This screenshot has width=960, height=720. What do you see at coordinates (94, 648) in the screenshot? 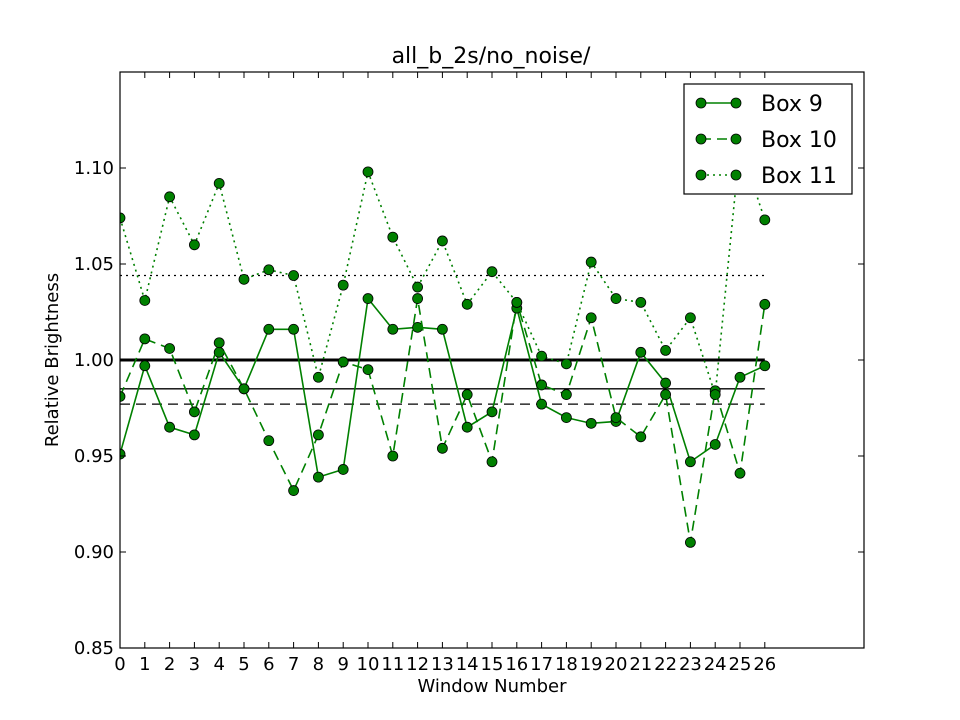
I see `y-tick-label: 0.85` at bounding box center [94, 648].